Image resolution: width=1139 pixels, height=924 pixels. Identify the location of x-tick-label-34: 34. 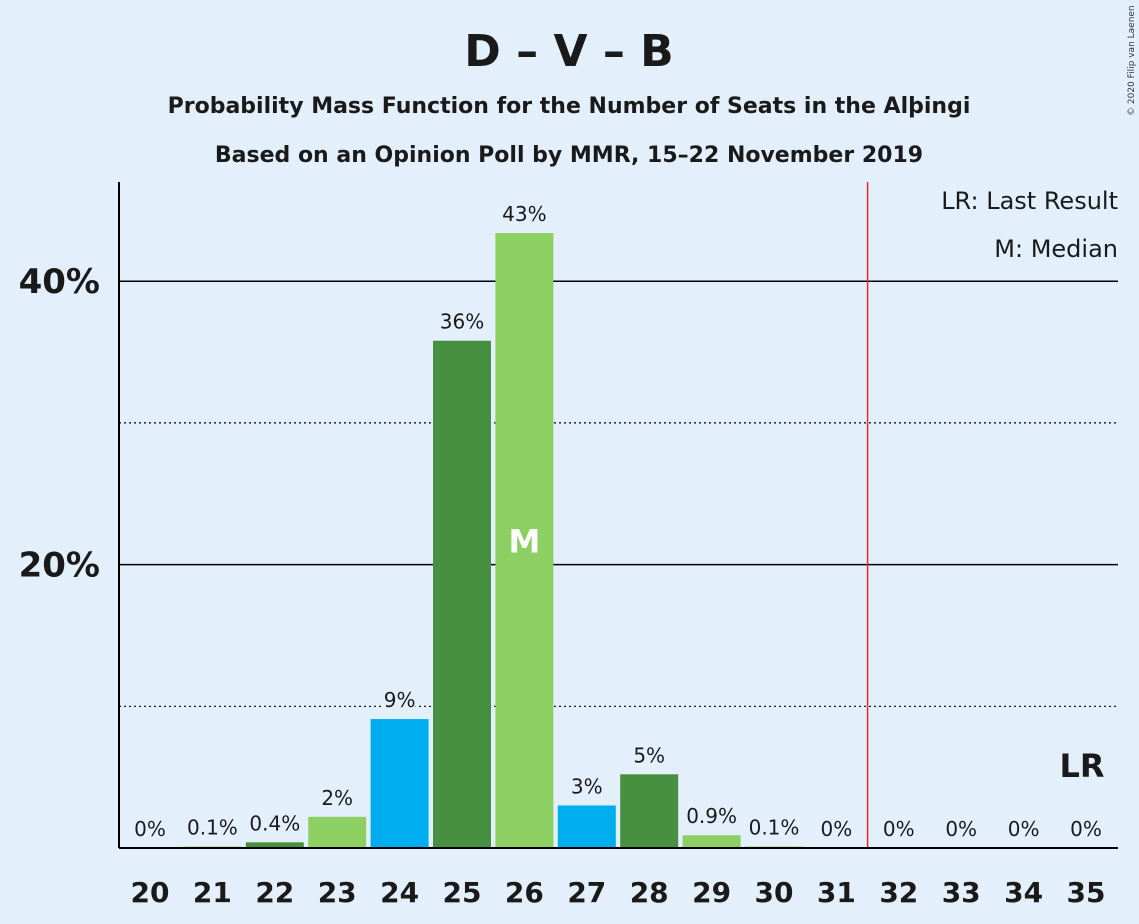
(1023, 892).